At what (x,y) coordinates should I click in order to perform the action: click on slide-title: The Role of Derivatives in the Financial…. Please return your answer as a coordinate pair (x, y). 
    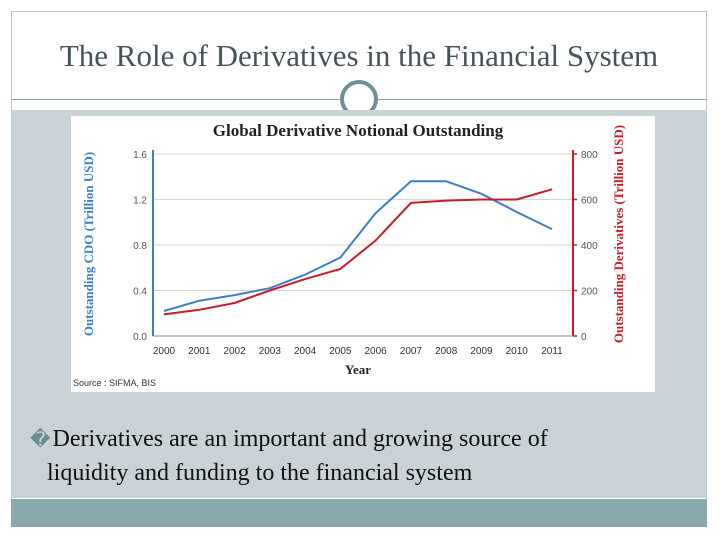
    Looking at the image, I should click on (359, 55).